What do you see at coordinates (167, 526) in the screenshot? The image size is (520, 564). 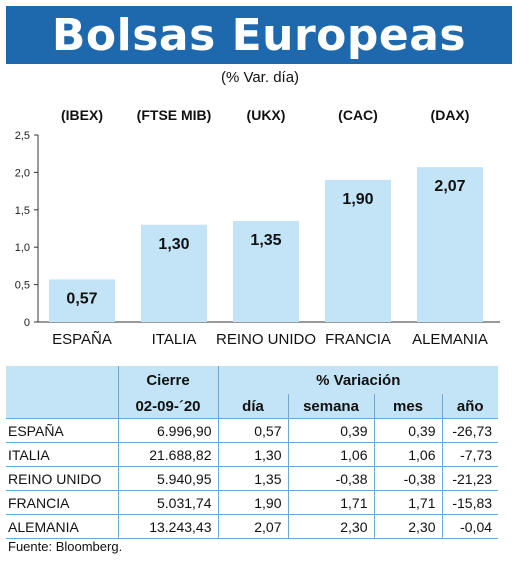 I see `cell-cierre: 13.243,43` at bounding box center [167, 526].